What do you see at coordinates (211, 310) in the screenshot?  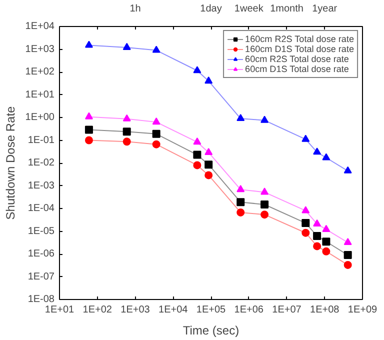 I see `x-tick-label: 1E+05` at bounding box center [211, 310].